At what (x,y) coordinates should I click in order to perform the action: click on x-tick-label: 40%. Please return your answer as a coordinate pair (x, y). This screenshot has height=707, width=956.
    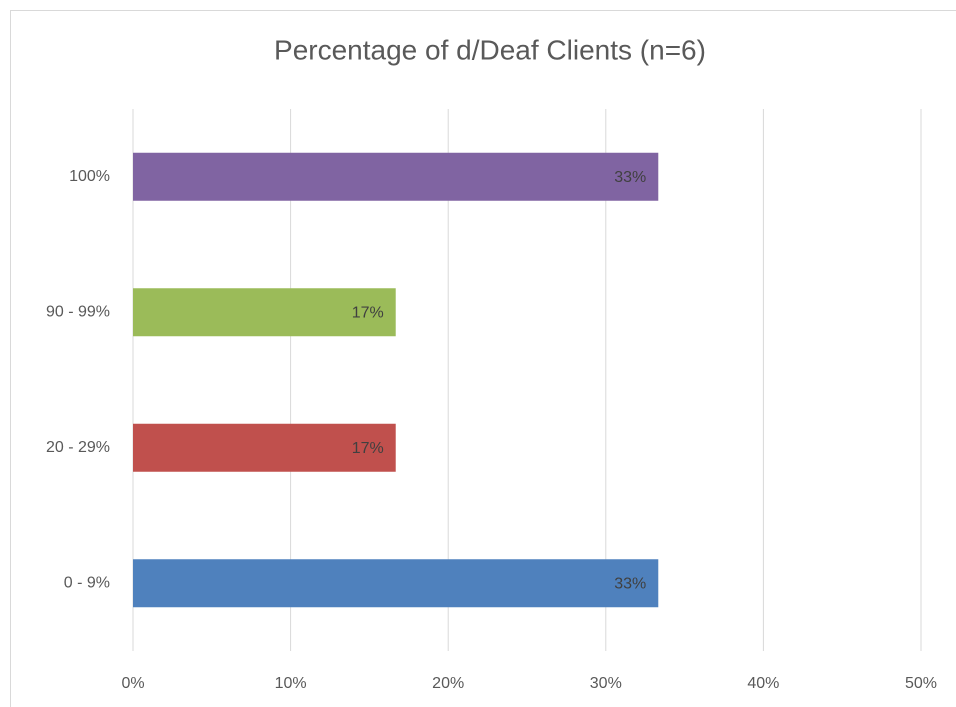
    Looking at the image, I should click on (763, 683).